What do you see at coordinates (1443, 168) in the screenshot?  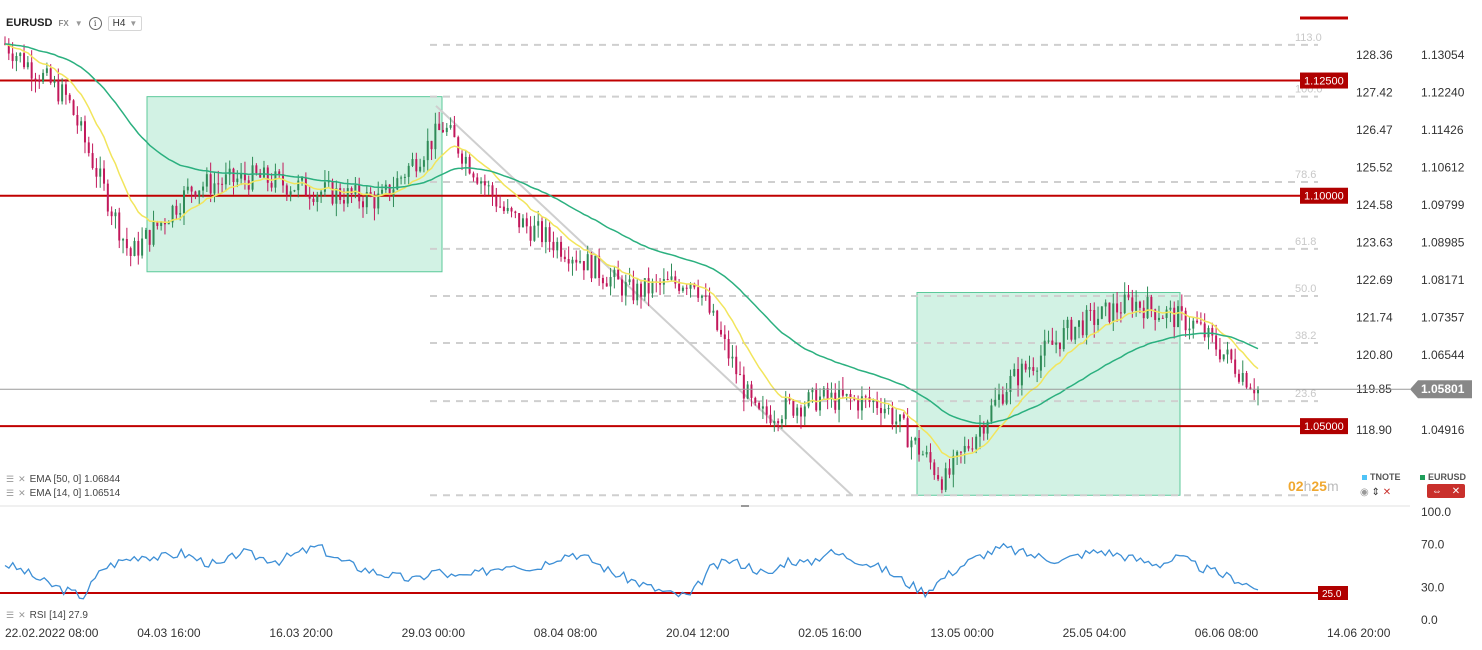 I see `price-tick-label: 1.10612` at bounding box center [1443, 168].